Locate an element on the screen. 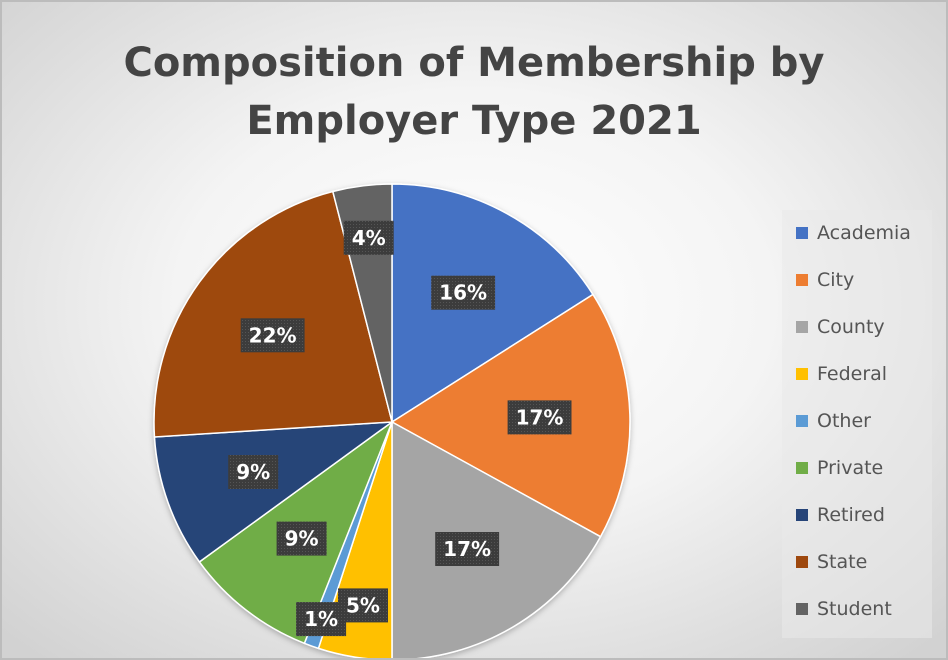  data-label-academia: 16% is located at coordinates (463, 292).